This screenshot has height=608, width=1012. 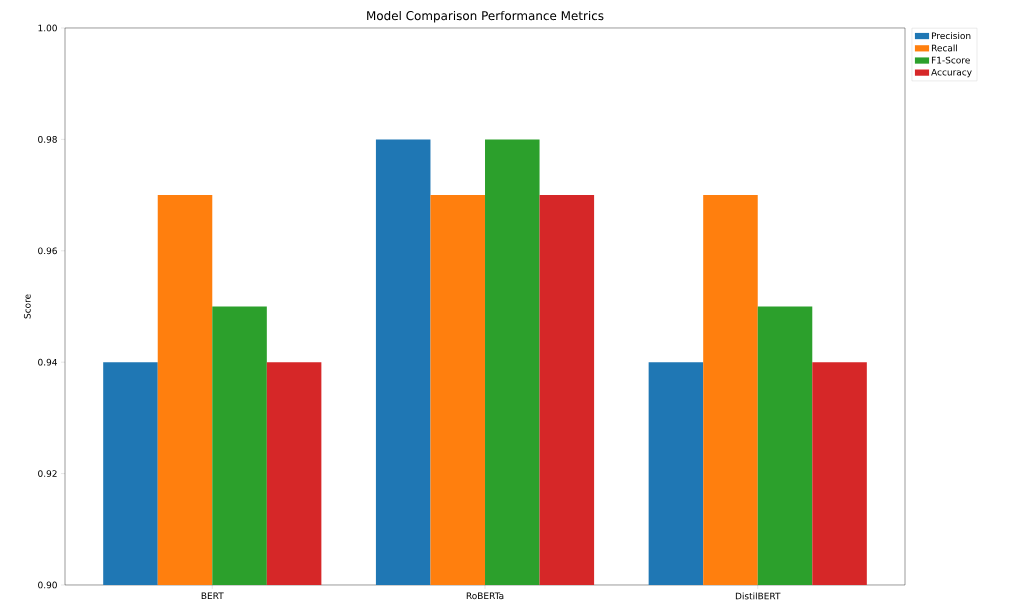 I want to click on x-tick-label: BERT, so click(x=212, y=596).